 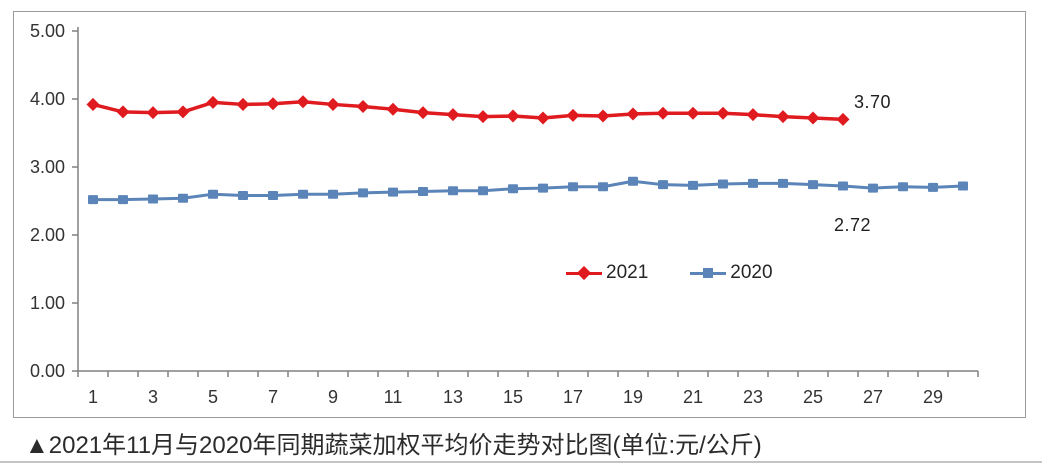 What do you see at coordinates (468, 110) in the screenshot?
I see `series-line-2021` at bounding box center [468, 110].